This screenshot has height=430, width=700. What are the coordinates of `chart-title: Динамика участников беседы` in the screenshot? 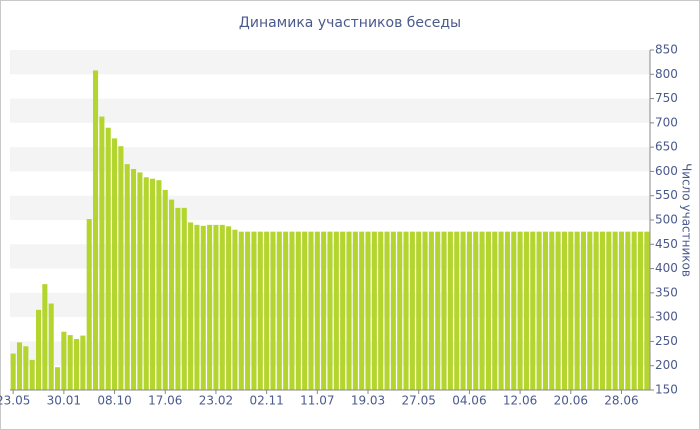 It's located at (350, 23).